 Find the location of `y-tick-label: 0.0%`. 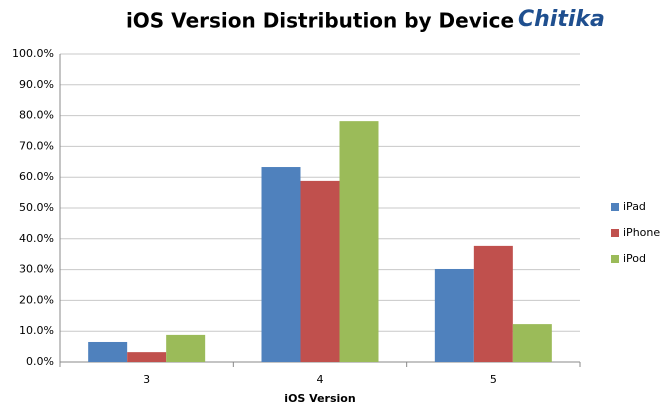

y-tick-label: 0.0% is located at coordinates (40, 361).